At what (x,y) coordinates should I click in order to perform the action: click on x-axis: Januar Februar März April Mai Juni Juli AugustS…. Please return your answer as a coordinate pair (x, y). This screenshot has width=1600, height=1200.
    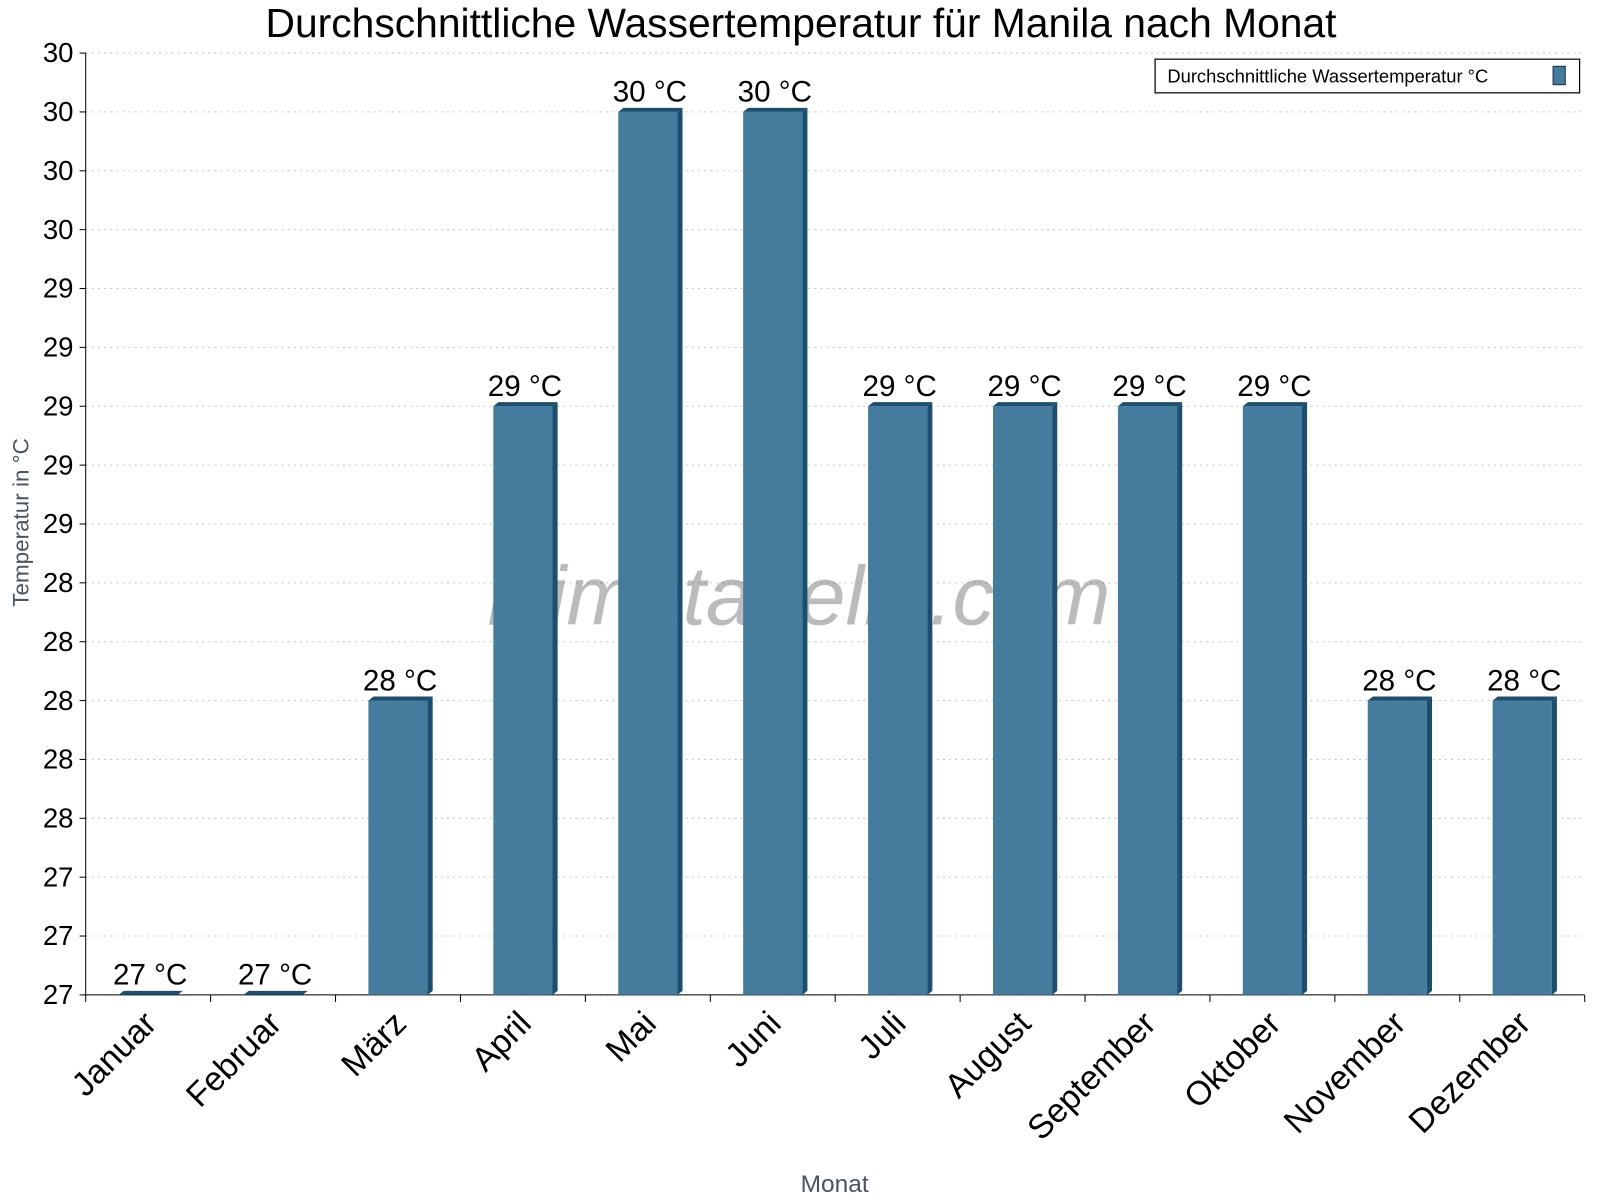
    Looking at the image, I should click on (825, 1071).